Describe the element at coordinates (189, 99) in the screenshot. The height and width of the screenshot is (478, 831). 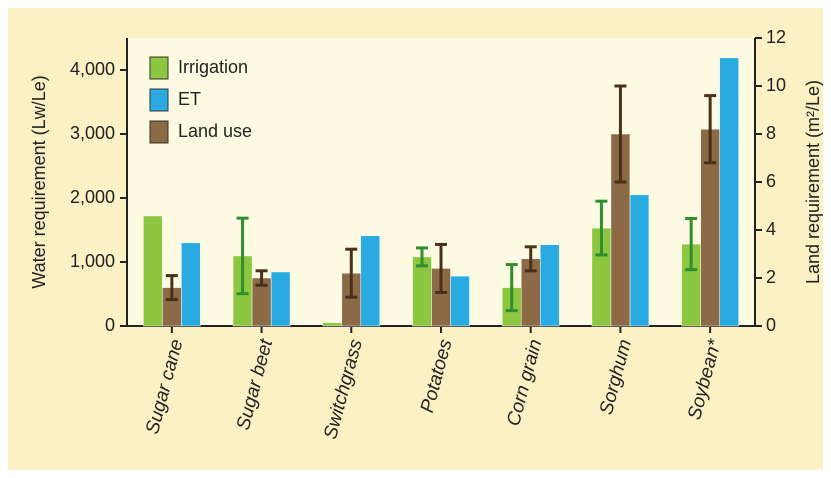
I see `legend-label: ET` at that location.